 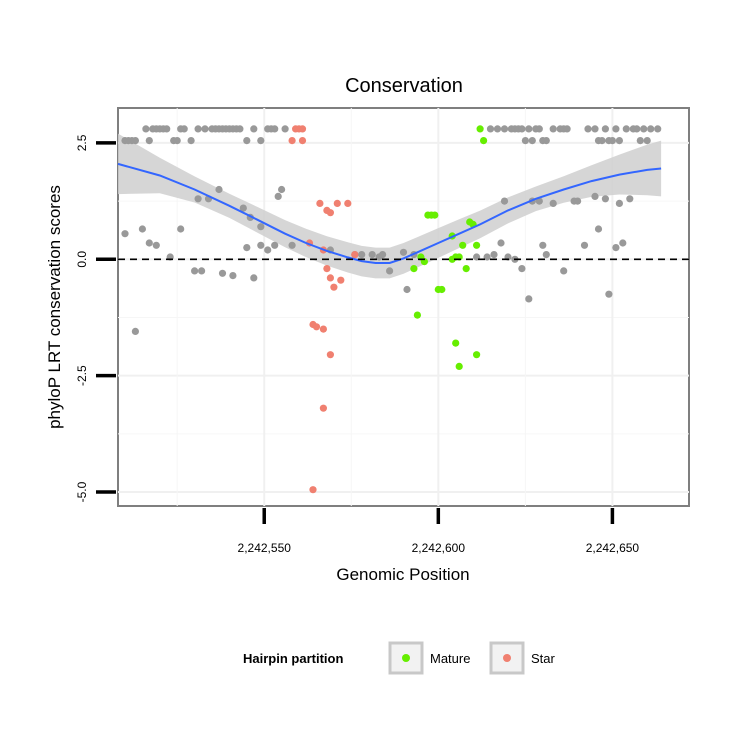 What do you see at coordinates (613, 548) in the screenshot?
I see `x-tick-label: 2,242,650` at bounding box center [613, 548].